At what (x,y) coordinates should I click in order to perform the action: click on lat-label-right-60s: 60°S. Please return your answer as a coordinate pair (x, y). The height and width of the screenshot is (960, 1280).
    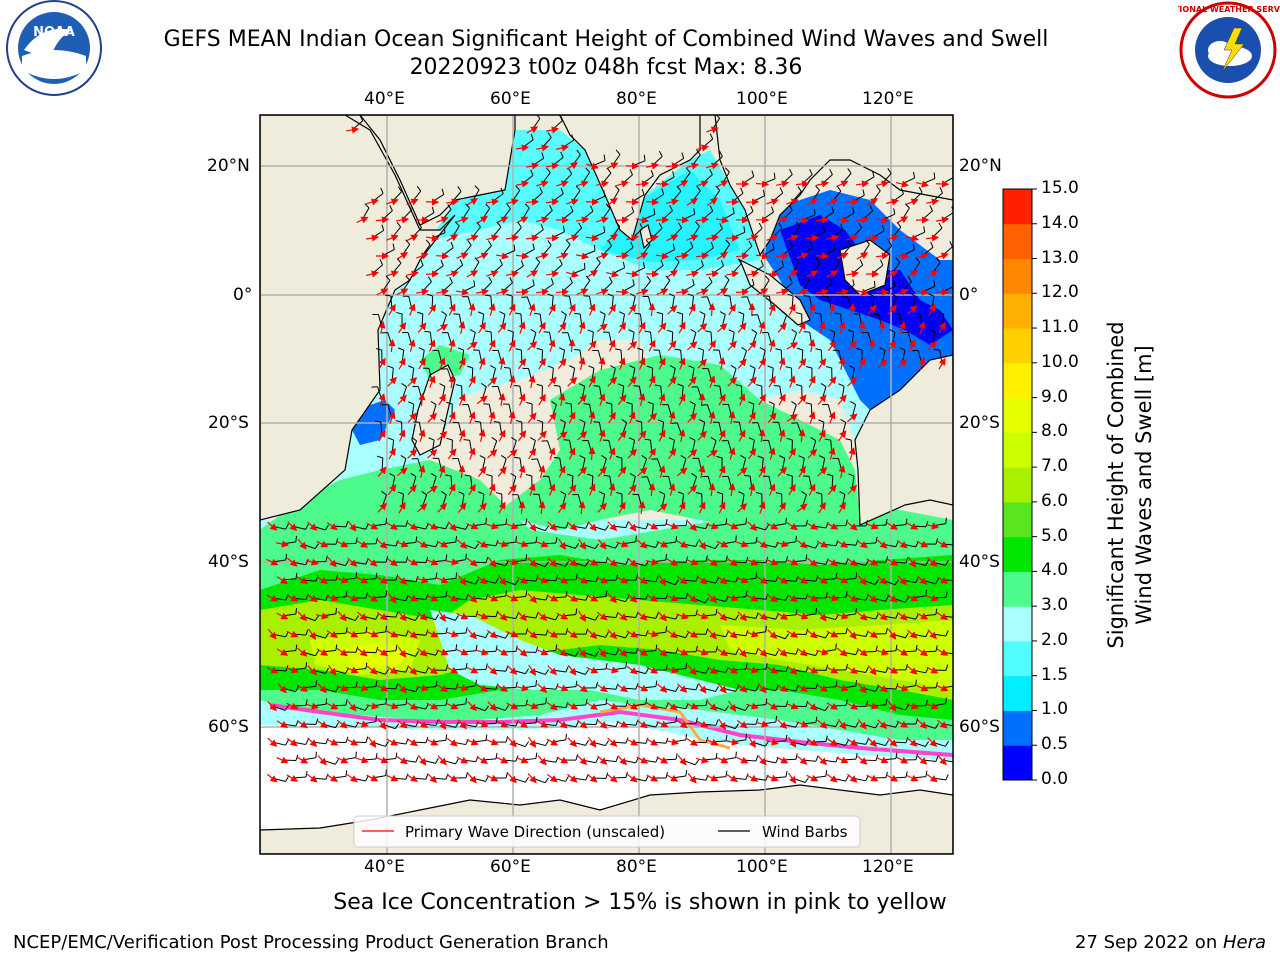
    Looking at the image, I should click on (979, 727).